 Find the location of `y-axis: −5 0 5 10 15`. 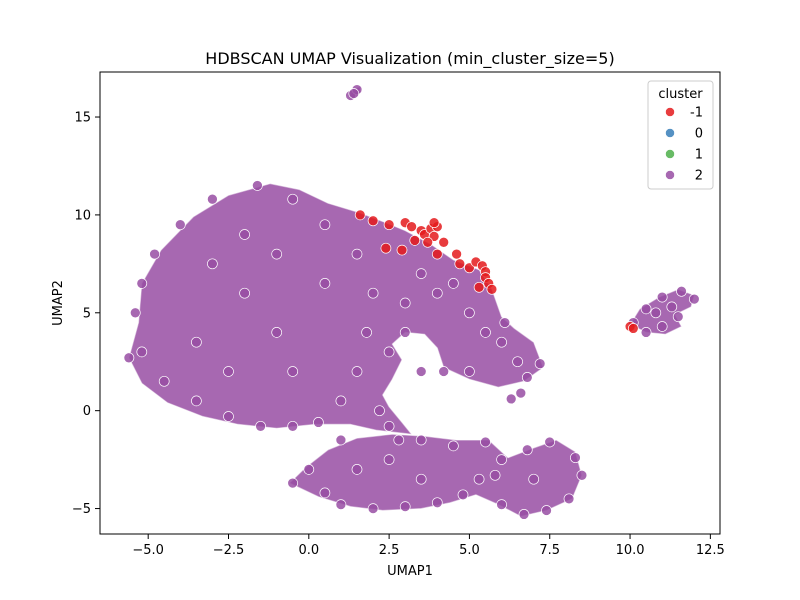

y-axis: −5 0 5 10 15 is located at coordinates (86, 314).